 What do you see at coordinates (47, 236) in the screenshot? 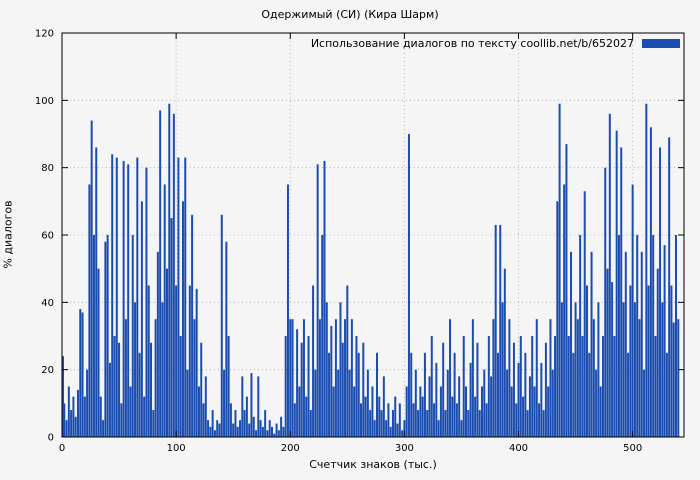
I see `svg-text: 60` at bounding box center [47, 236].